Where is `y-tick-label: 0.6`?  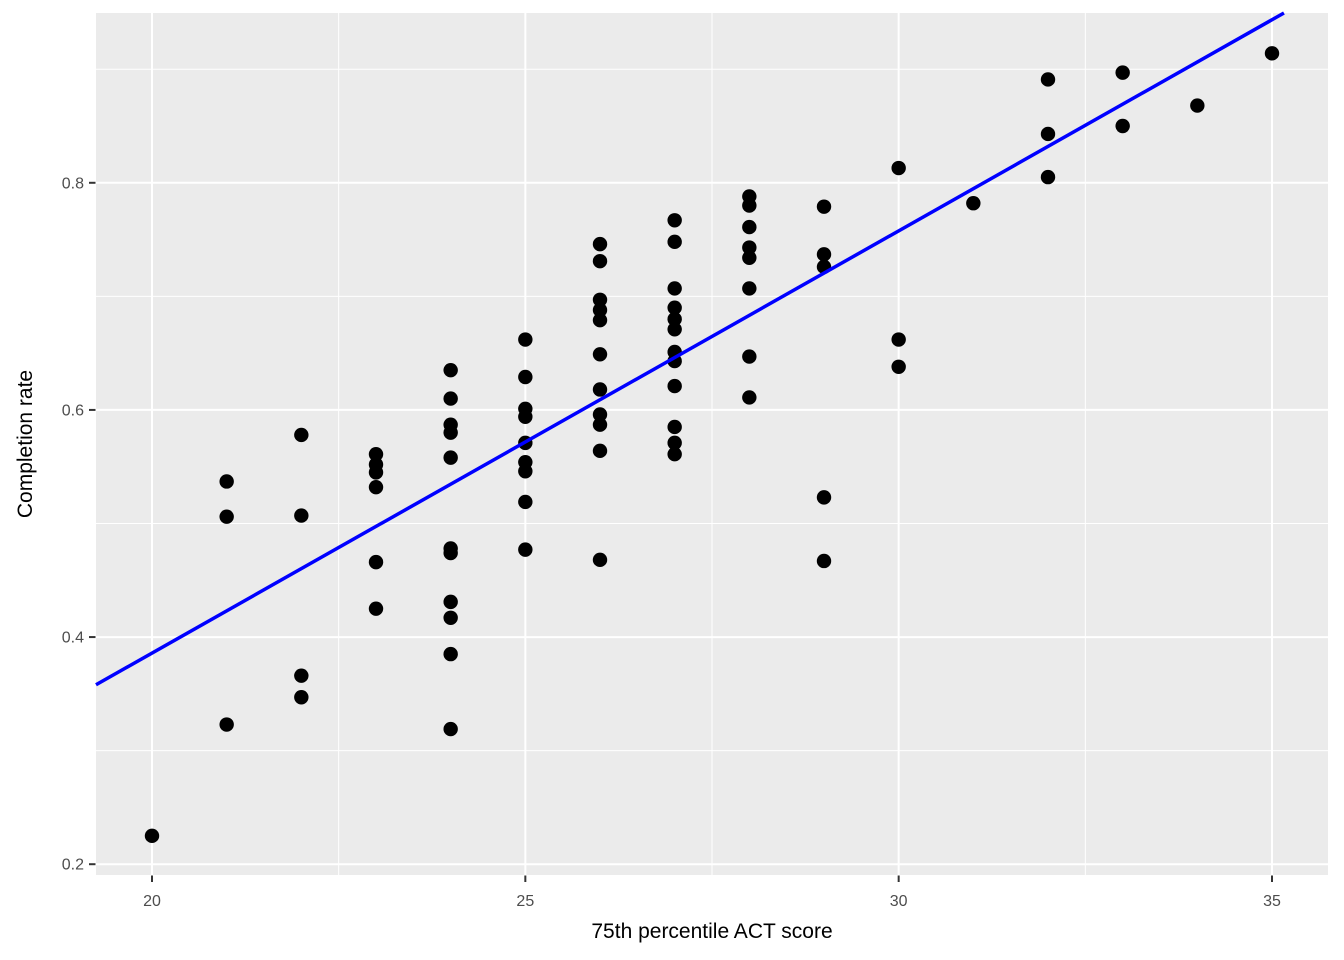
y-tick-label: 0.6 is located at coordinates (73, 410).